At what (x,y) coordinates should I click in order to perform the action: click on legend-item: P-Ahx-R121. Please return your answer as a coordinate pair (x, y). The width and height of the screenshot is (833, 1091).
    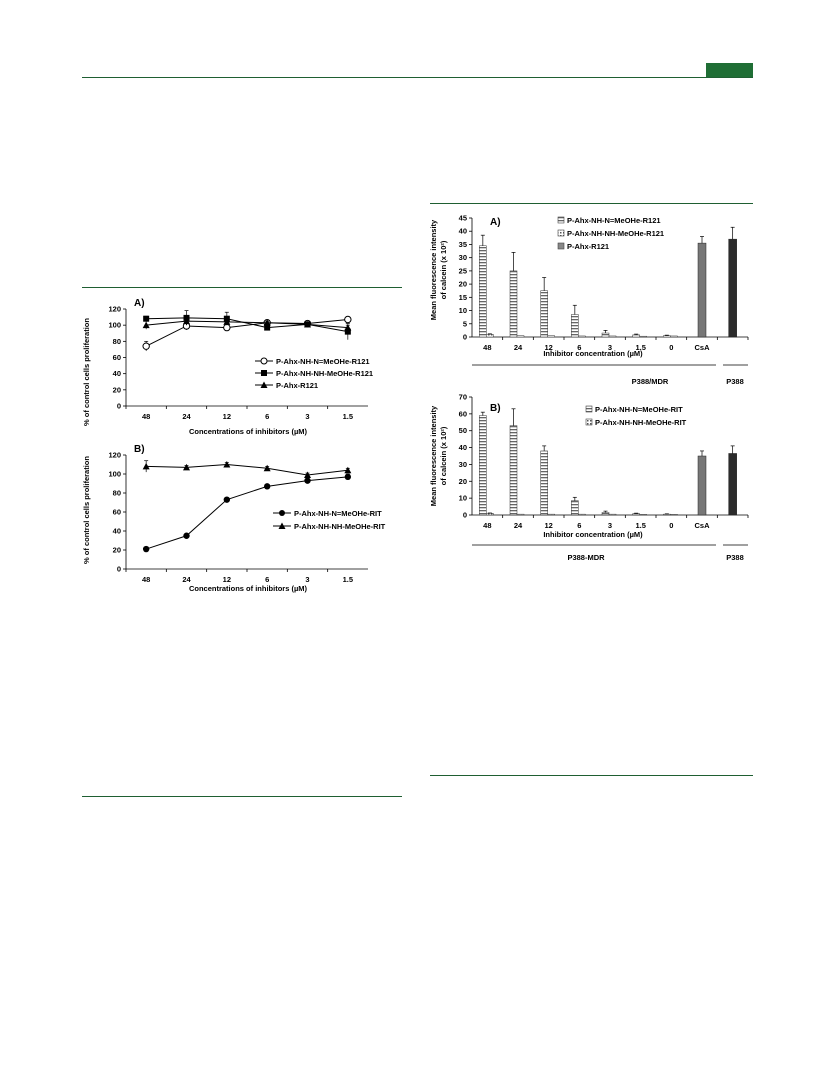
    Looking at the image, I should click on (286, 385).